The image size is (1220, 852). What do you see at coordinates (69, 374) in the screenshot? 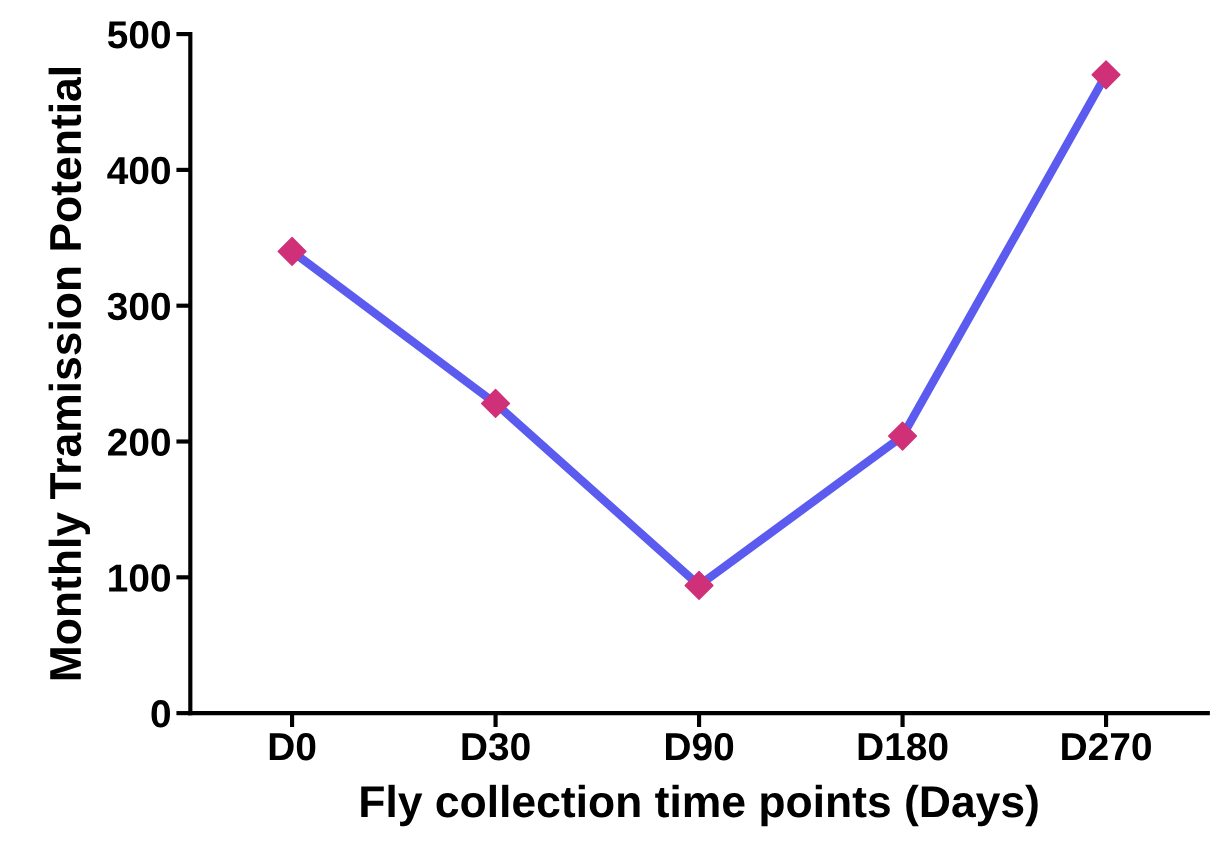
I see `y-axis-title: Monthly Tramission Potential` at bounding box center [69, 374].